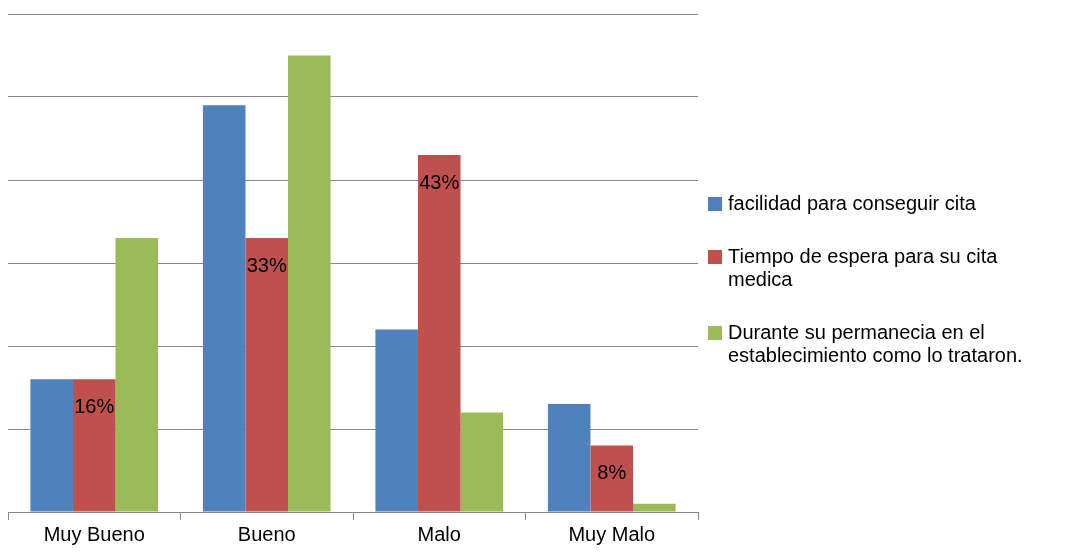 Image resolution: width=1072 pixels, height=558 pixels. I want to click on x-tick-label: Muy Bueno, so click(94, 533).